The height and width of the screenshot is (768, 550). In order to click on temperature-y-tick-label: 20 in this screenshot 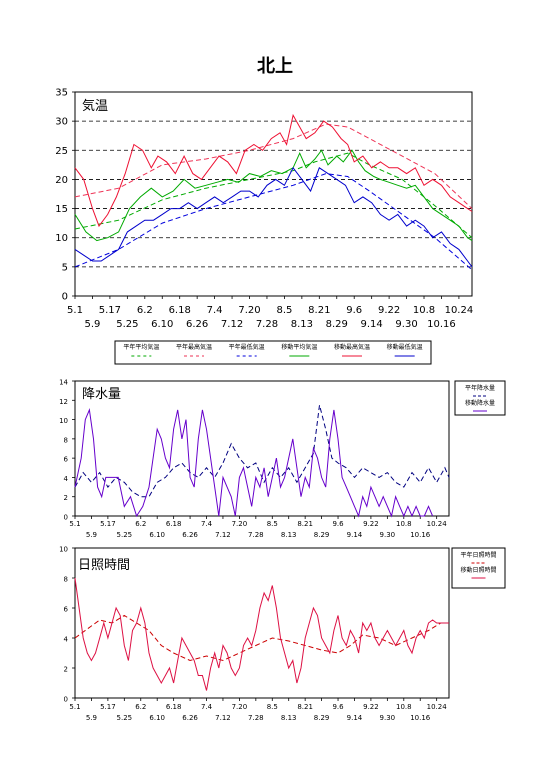, I will do `click(61, 180)`.